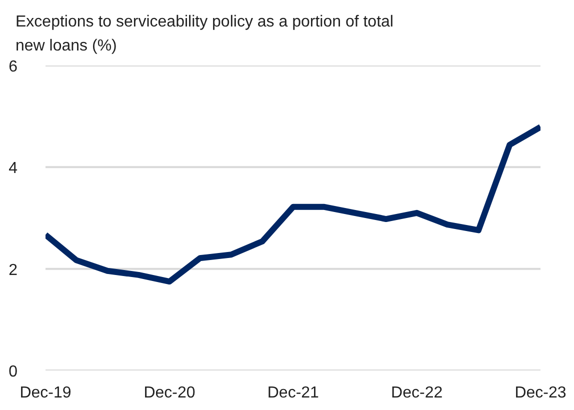 The width and height of the screenshot is (574, 410). Describe the element at coordinates (540, 393) in the screenshot. I see `x-tick-label: Dec-23` at that location.